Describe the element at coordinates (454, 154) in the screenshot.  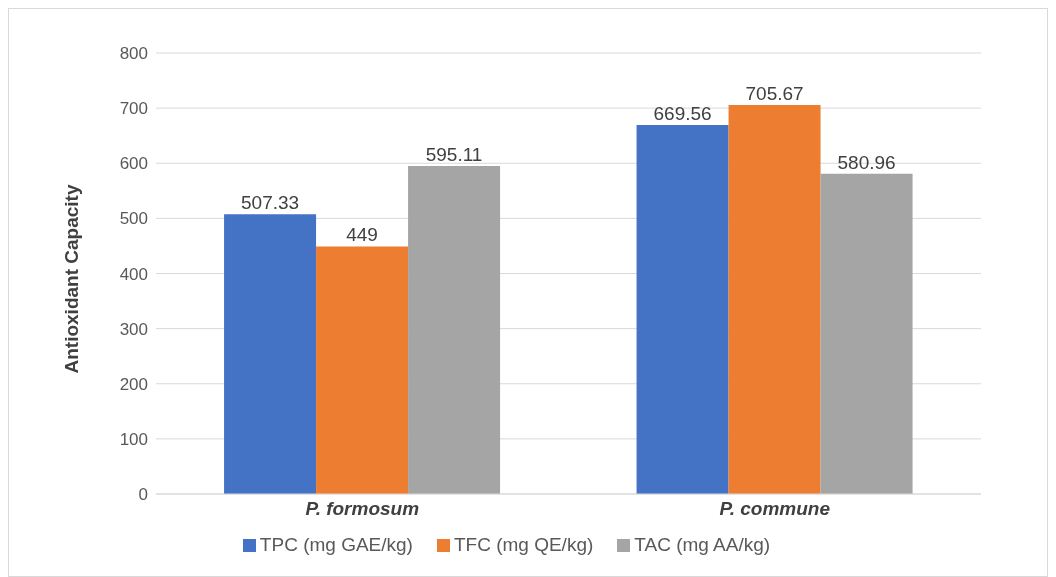
I see `data-label: 595.11` at that location.